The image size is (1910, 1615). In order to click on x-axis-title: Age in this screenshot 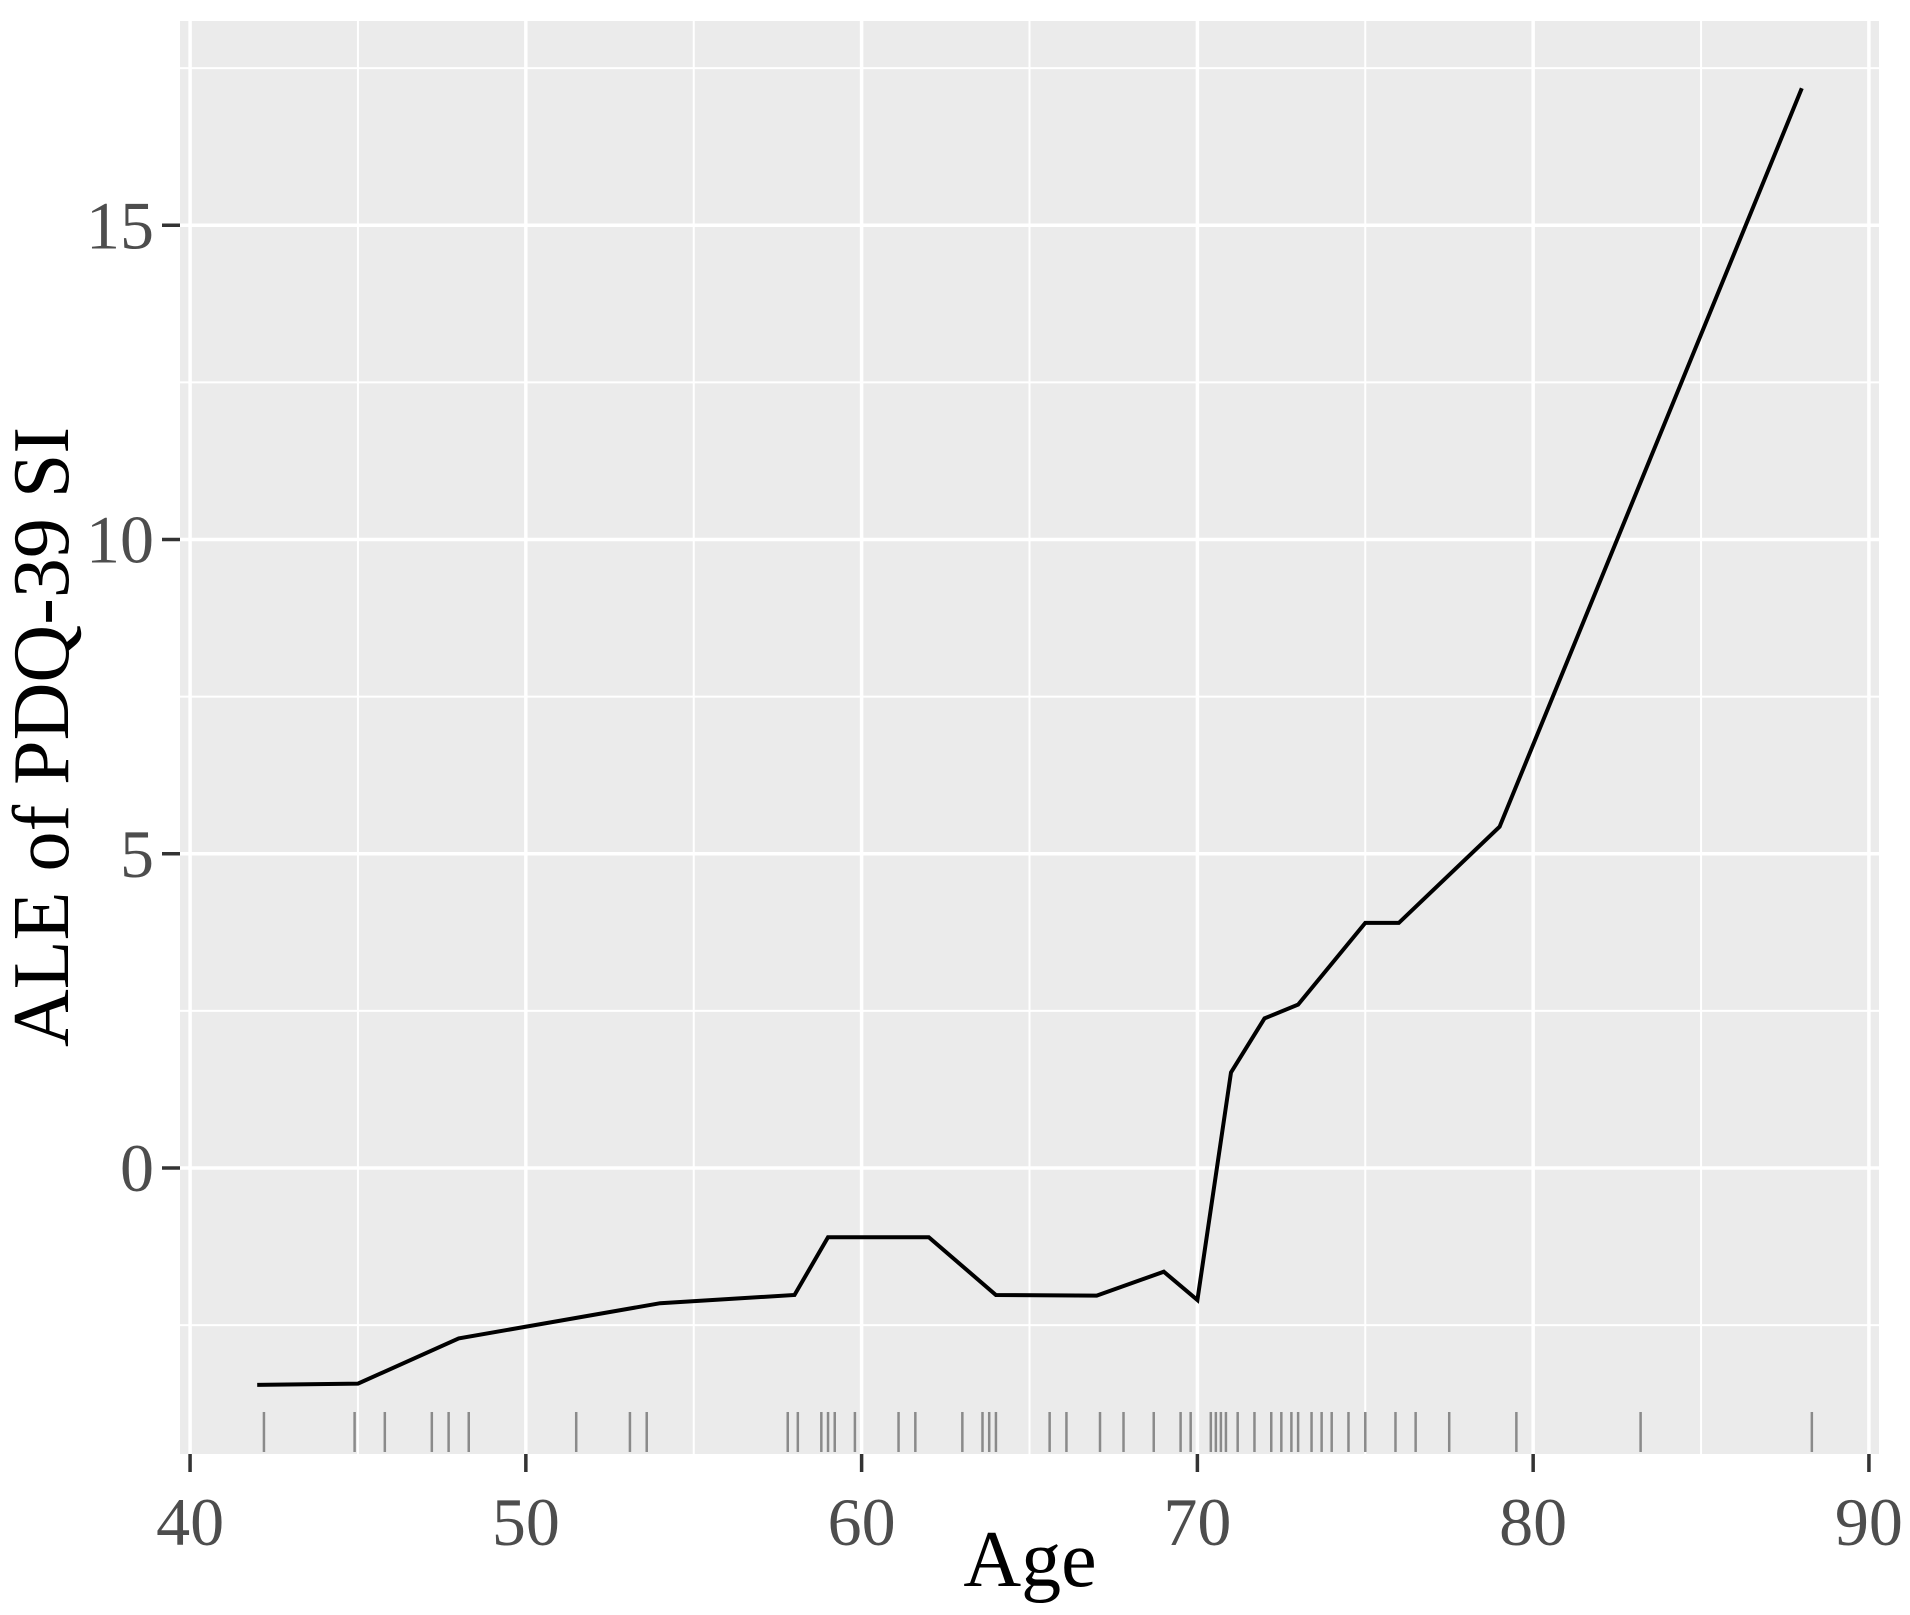, I will do `click(1029, 1560)`.